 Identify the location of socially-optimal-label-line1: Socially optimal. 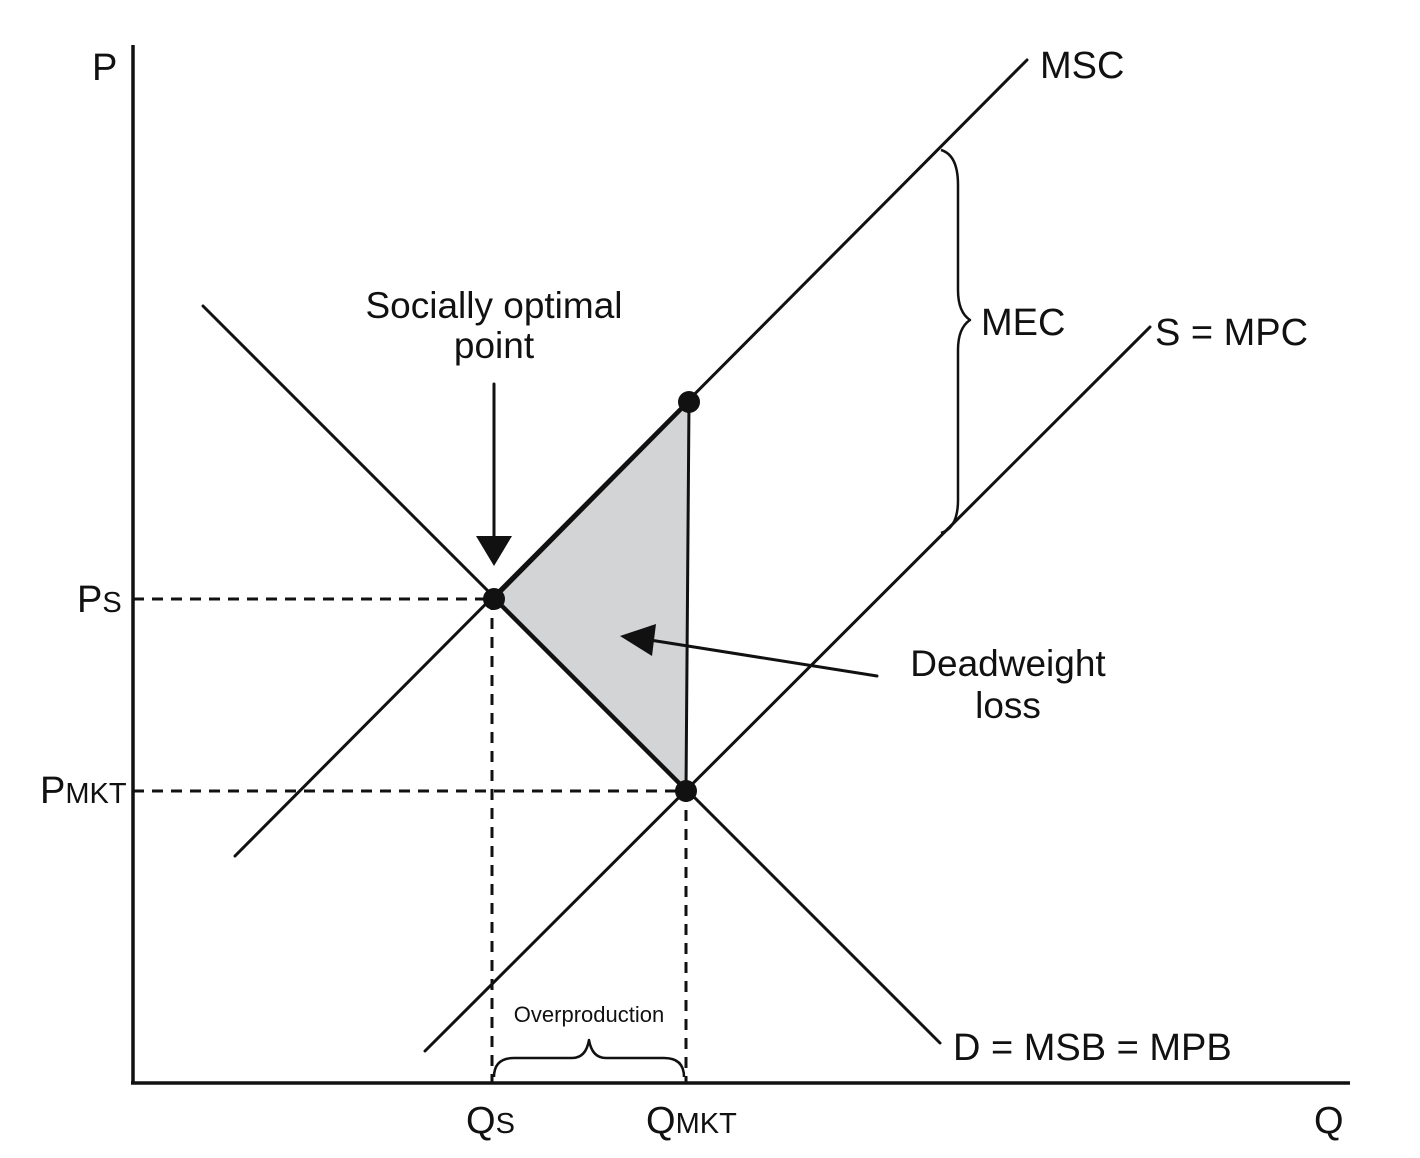
(493, 305).